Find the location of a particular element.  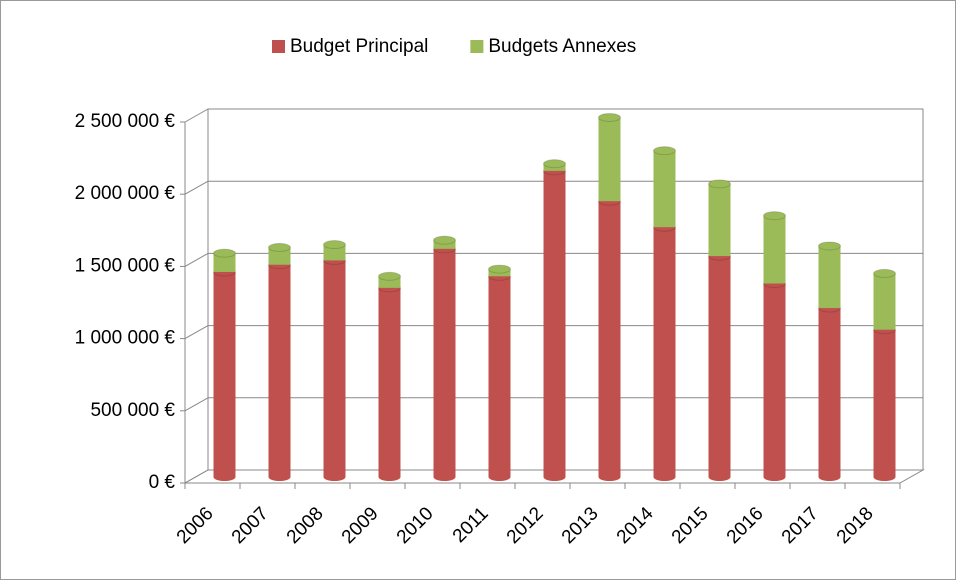

legend-label: Budgets Annexes is located at coordinates (562, 46).